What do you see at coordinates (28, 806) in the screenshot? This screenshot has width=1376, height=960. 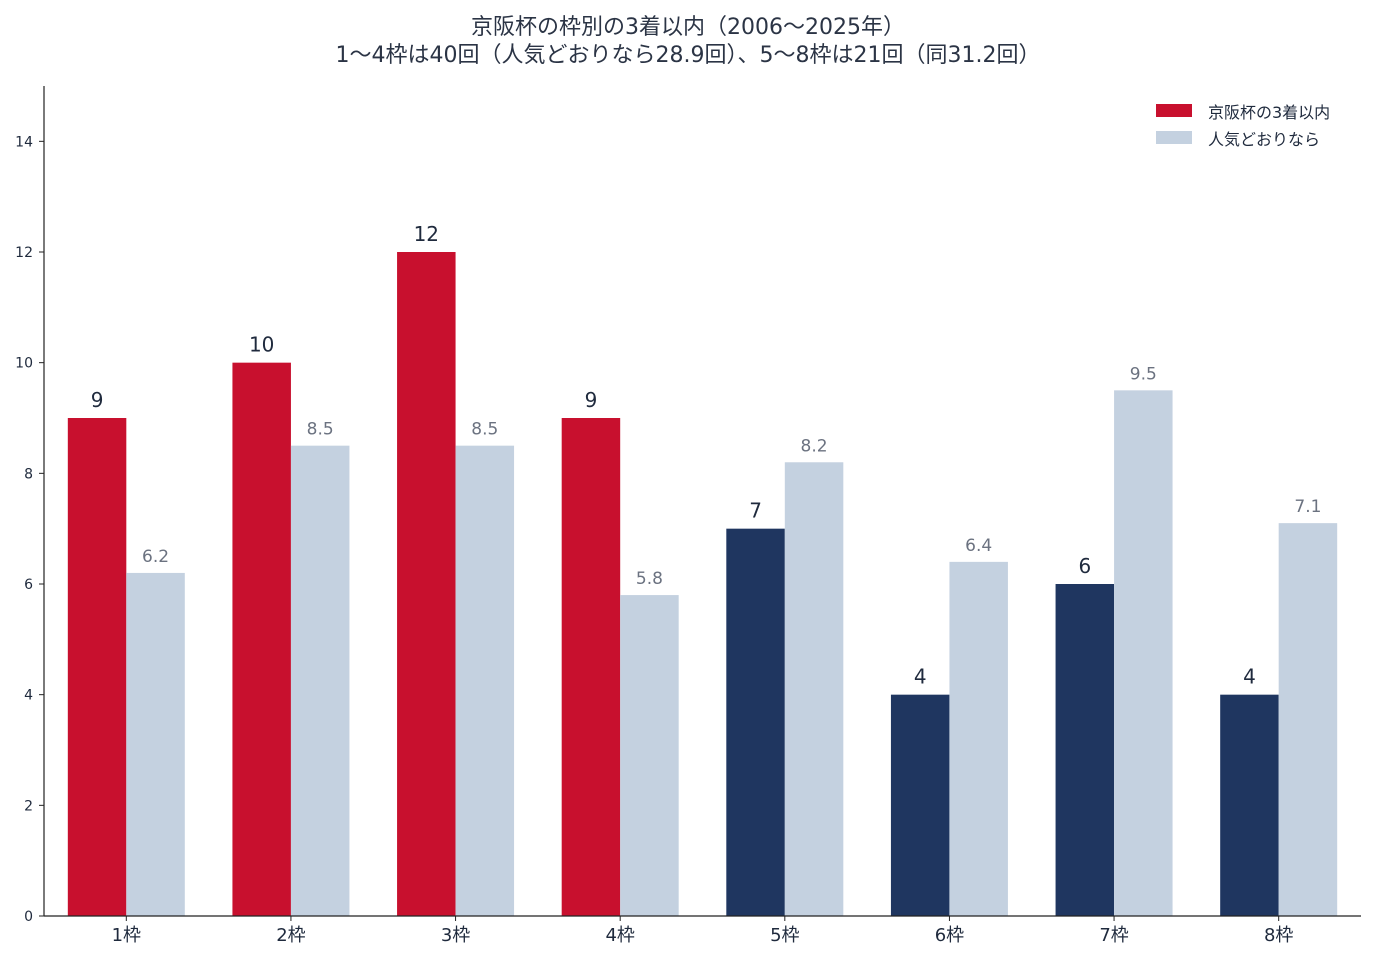 I see `y-tick-label: 2` at bounding box center [28, 806].